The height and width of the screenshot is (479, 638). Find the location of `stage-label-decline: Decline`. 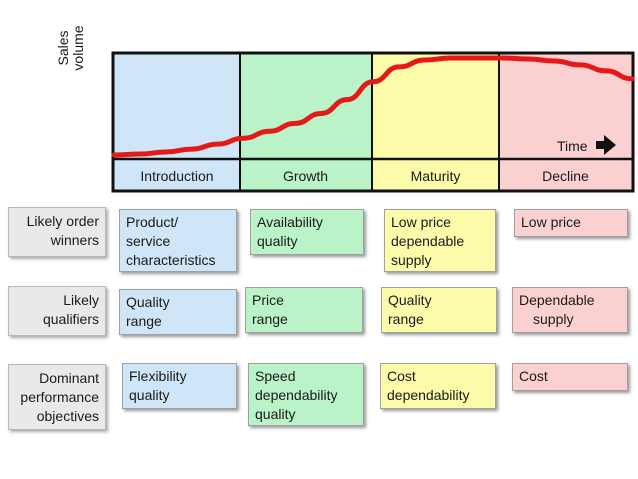

stage-label-decline: Decline is located at coordinates (565, 176).